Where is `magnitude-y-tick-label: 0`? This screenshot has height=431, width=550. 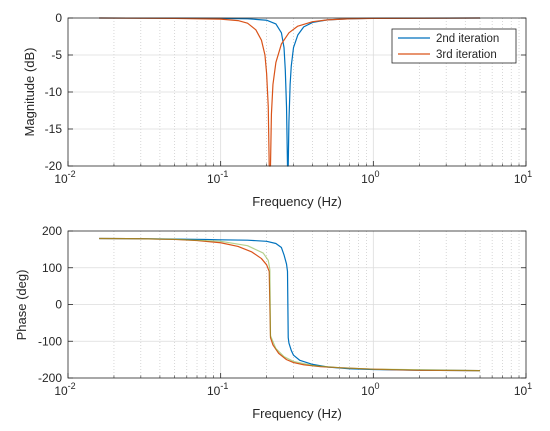
magnitude-y-tick-label: 0 is located at coordinates (58, 18).